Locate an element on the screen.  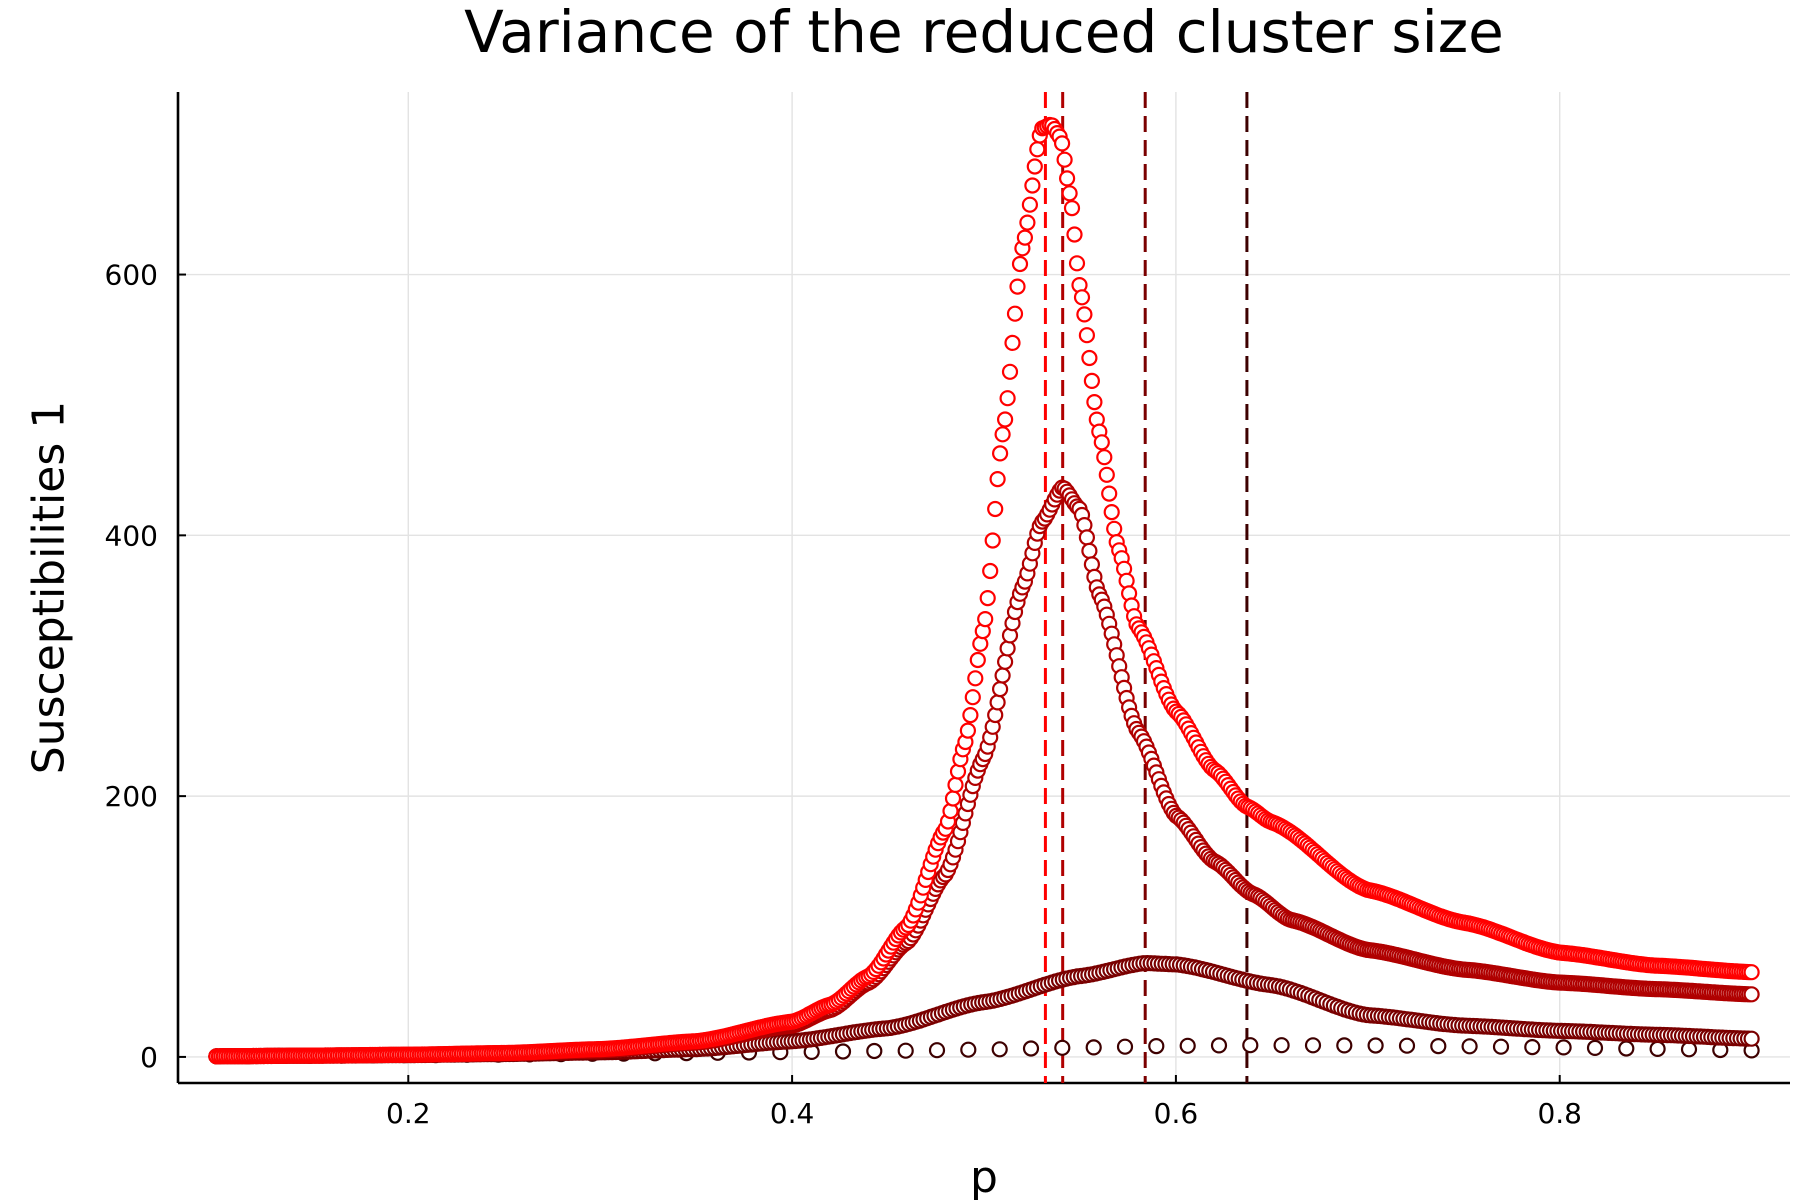
y-tick-label: 200 is located at coordinates (131, 796).